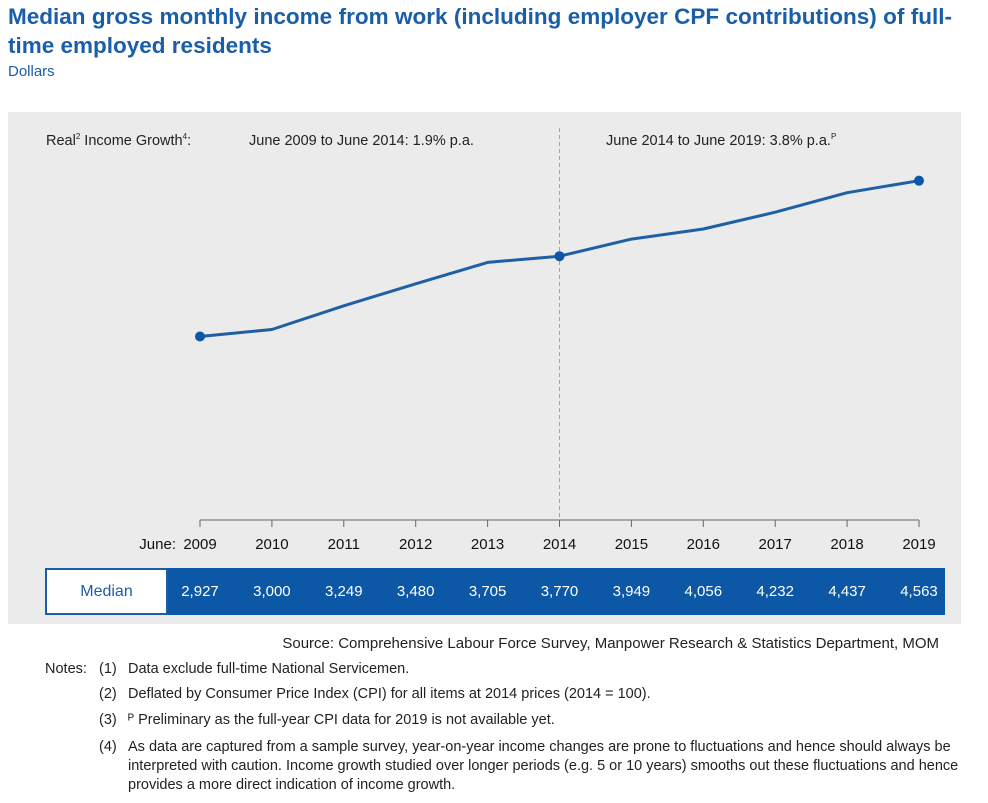  What do you see at coordinates (847, 591) in the screenshot?
I see `value-cell-2018: 4,437` at bounding box center [847, 591].